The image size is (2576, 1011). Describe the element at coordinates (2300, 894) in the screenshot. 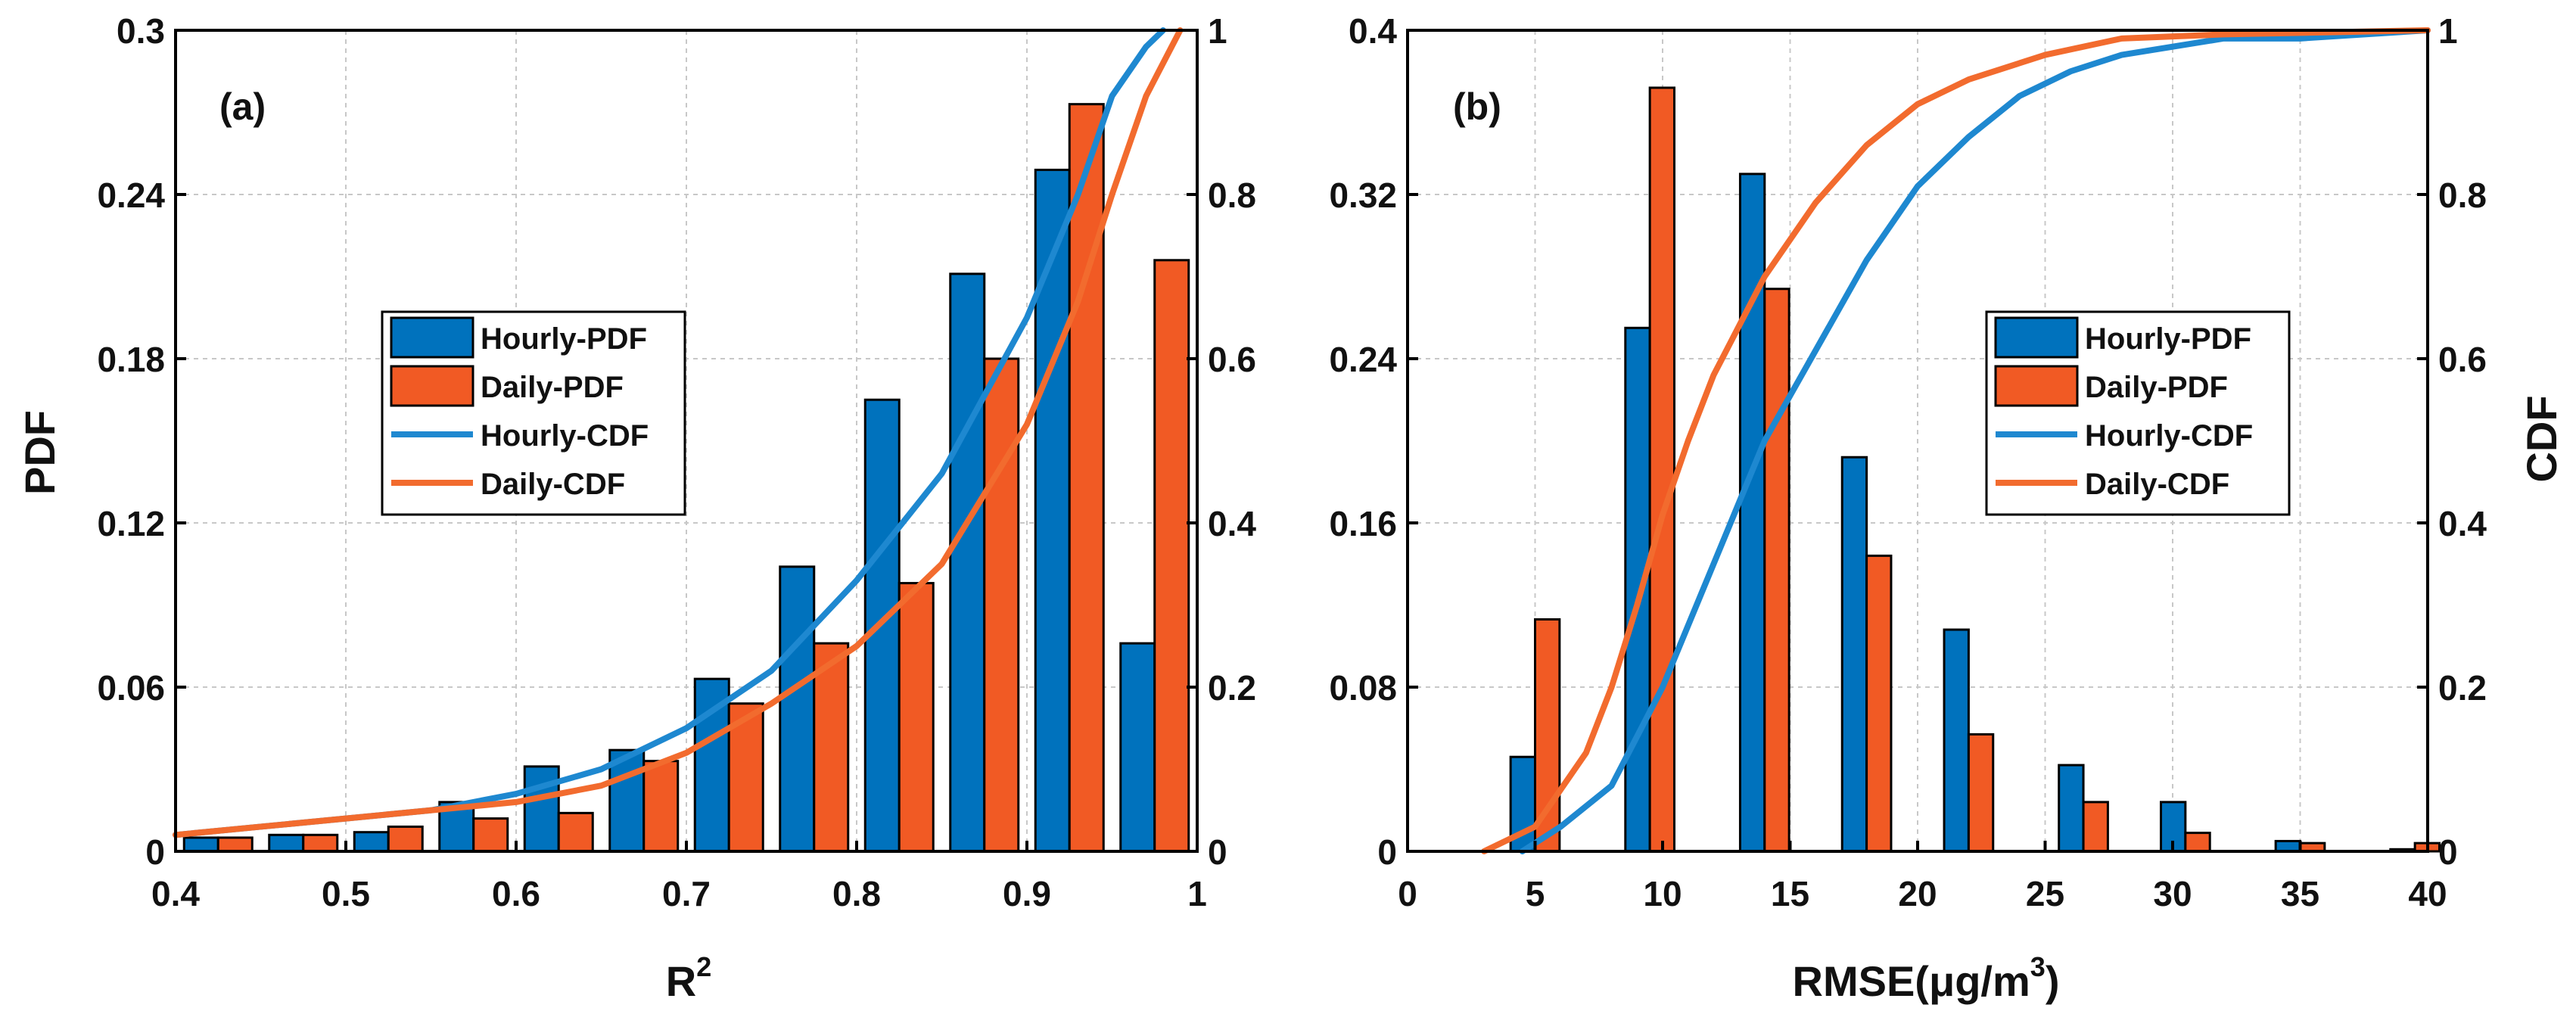

I see `panel-b-x-tick-label: 35` at that location.